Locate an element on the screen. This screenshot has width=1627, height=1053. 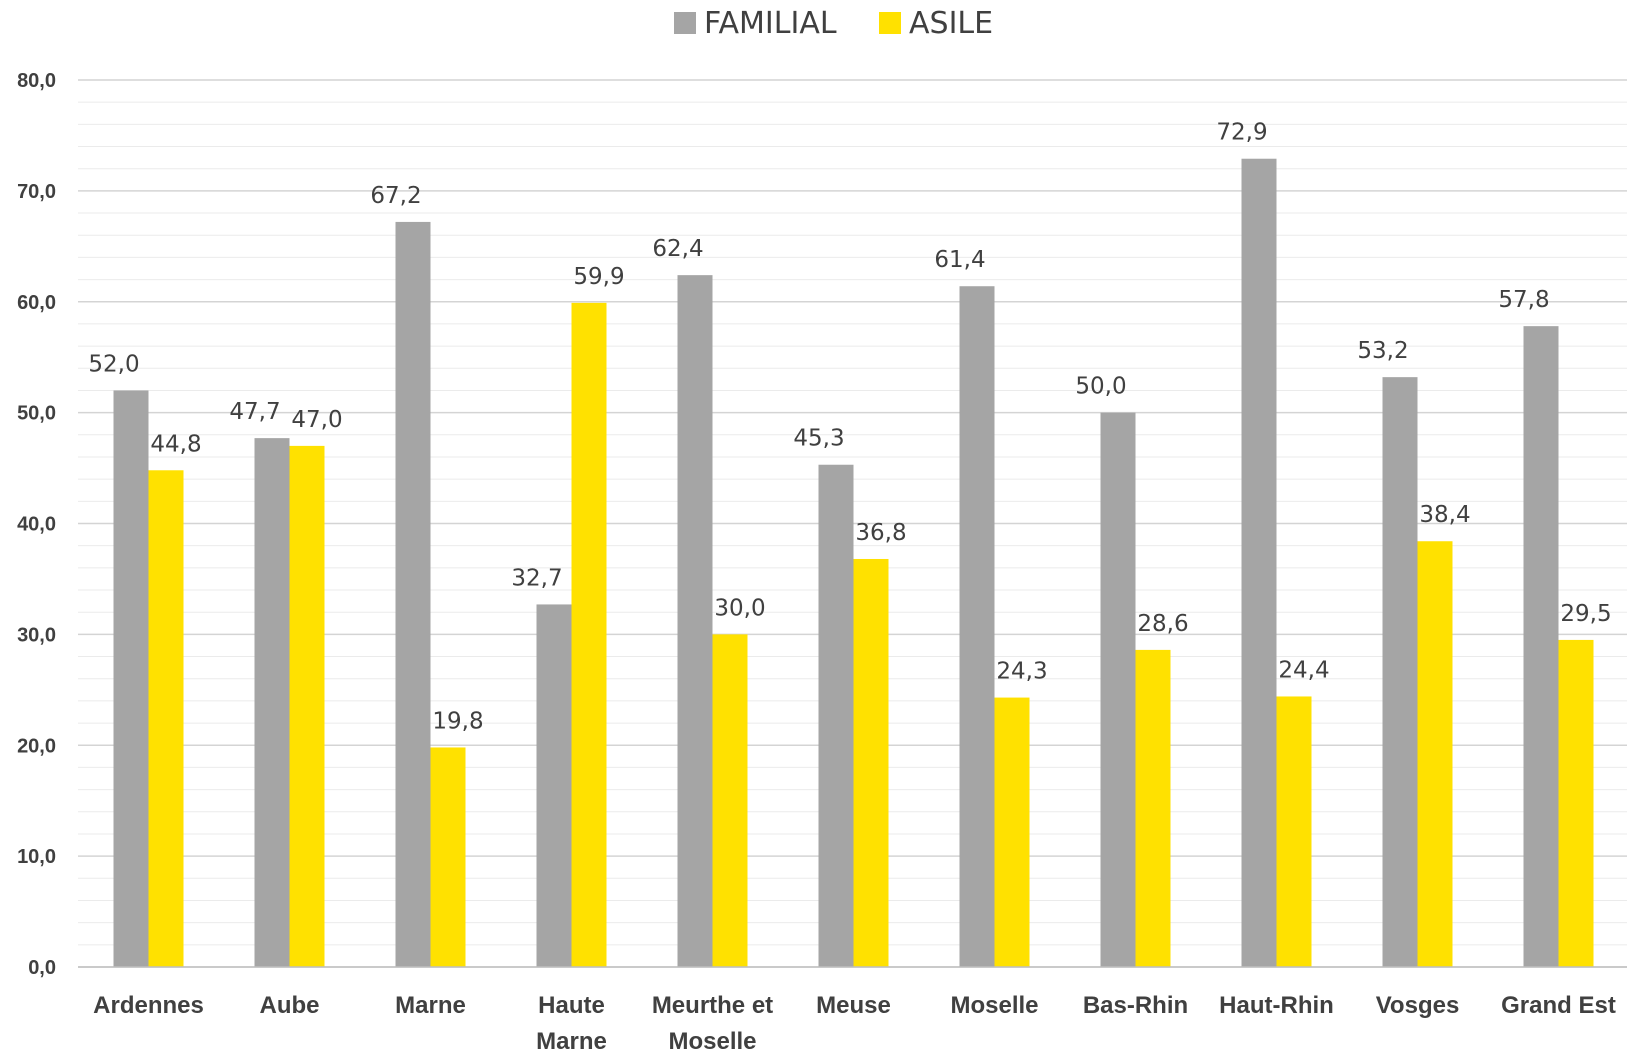
asile-data-label: 38,4 is located at coordinates (1444, 515).